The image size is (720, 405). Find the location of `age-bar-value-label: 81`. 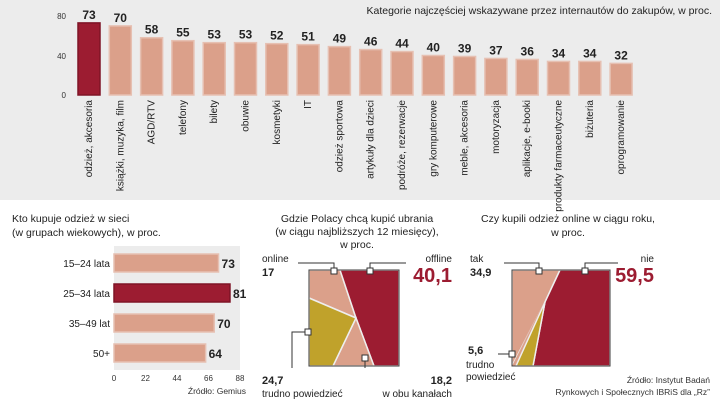

age-bar-value-label: 81 is located at coordinates (240, 294).